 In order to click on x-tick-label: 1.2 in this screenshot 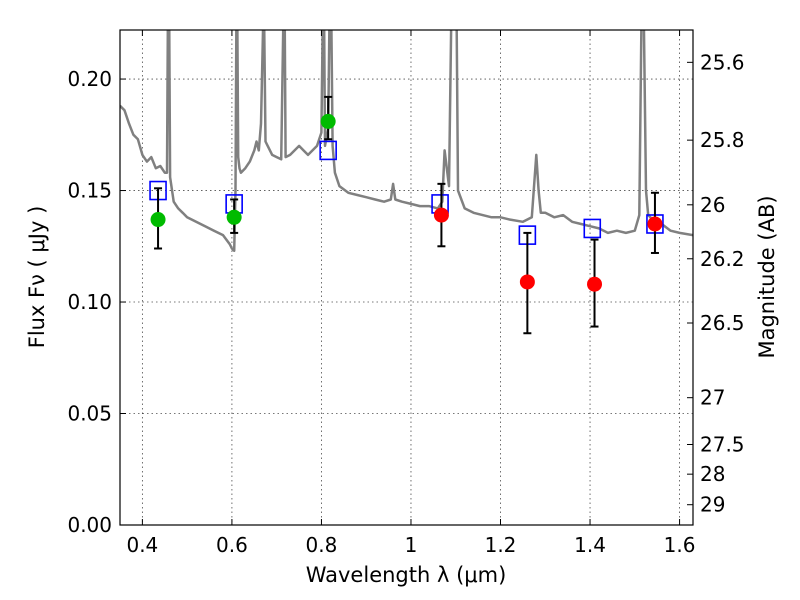, I will do `click(501, 545)`.